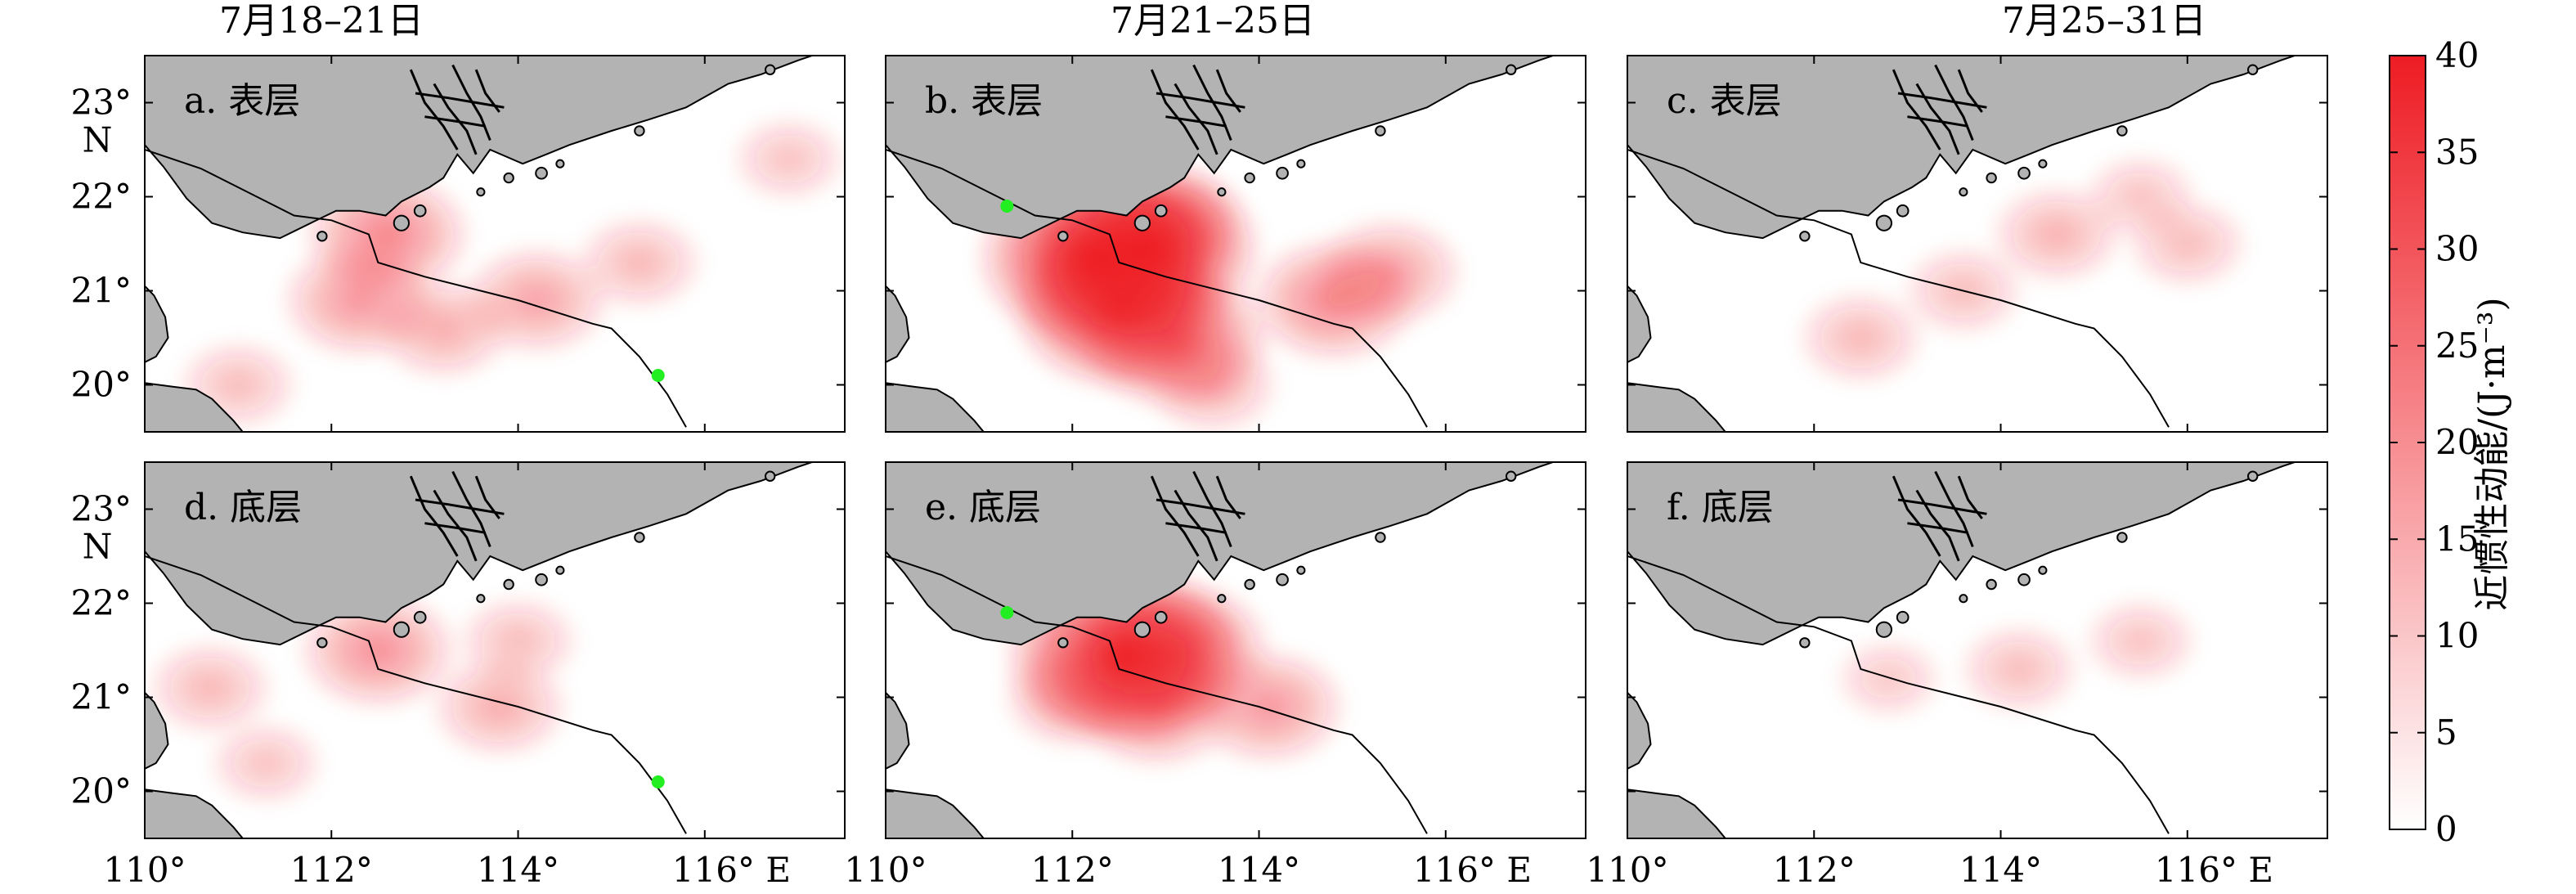 This screenshot has width=2576, height=894. Describe the element at coordinates (2434, 442) in the screenshot. I see `colorbar-ticks: 0 5 10 15 20 25 30 35 40` at that location.